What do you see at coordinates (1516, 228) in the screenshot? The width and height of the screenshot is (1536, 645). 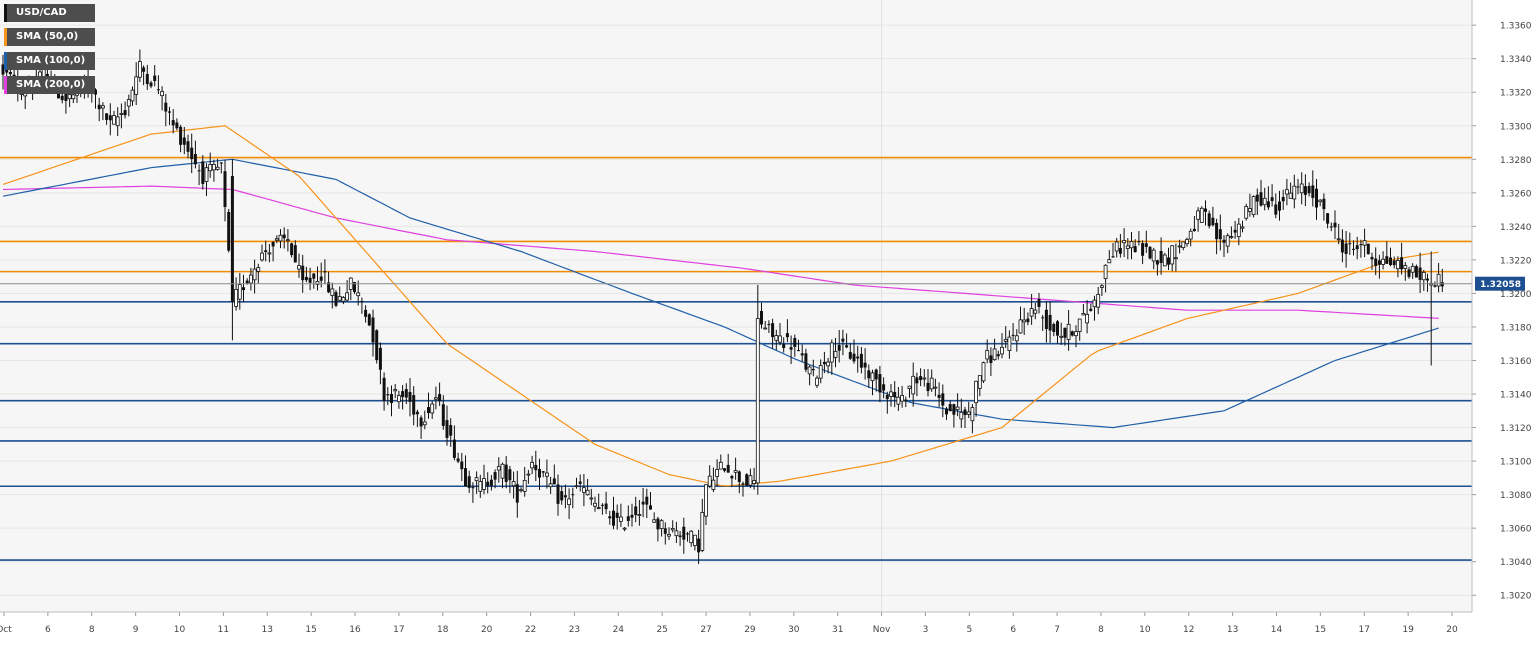 I see `y-tick-label: 1.3240` at bounding box center [1516, 228].